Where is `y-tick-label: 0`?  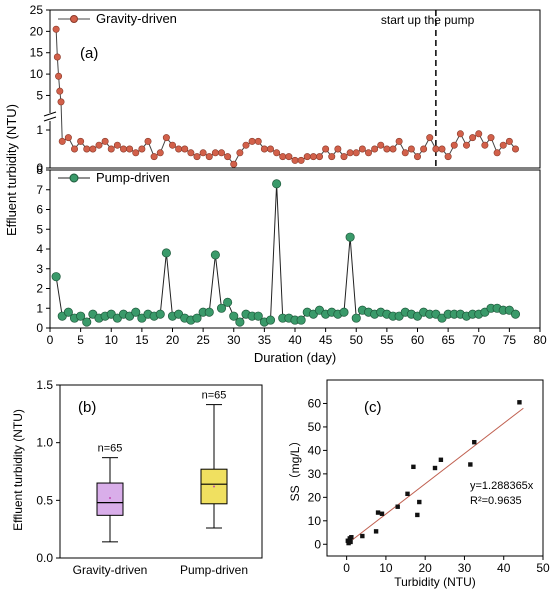 y-tick-label: 0 is located at coordinates (39, 168).